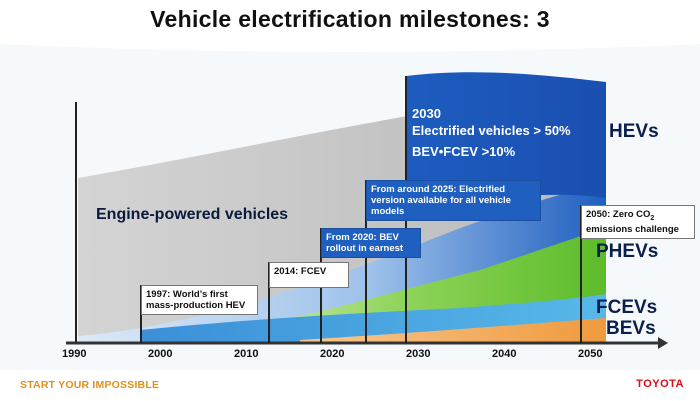 This screenshot has width=700, height=401. I want to click on x-axis-arrow, so click(663, 343).